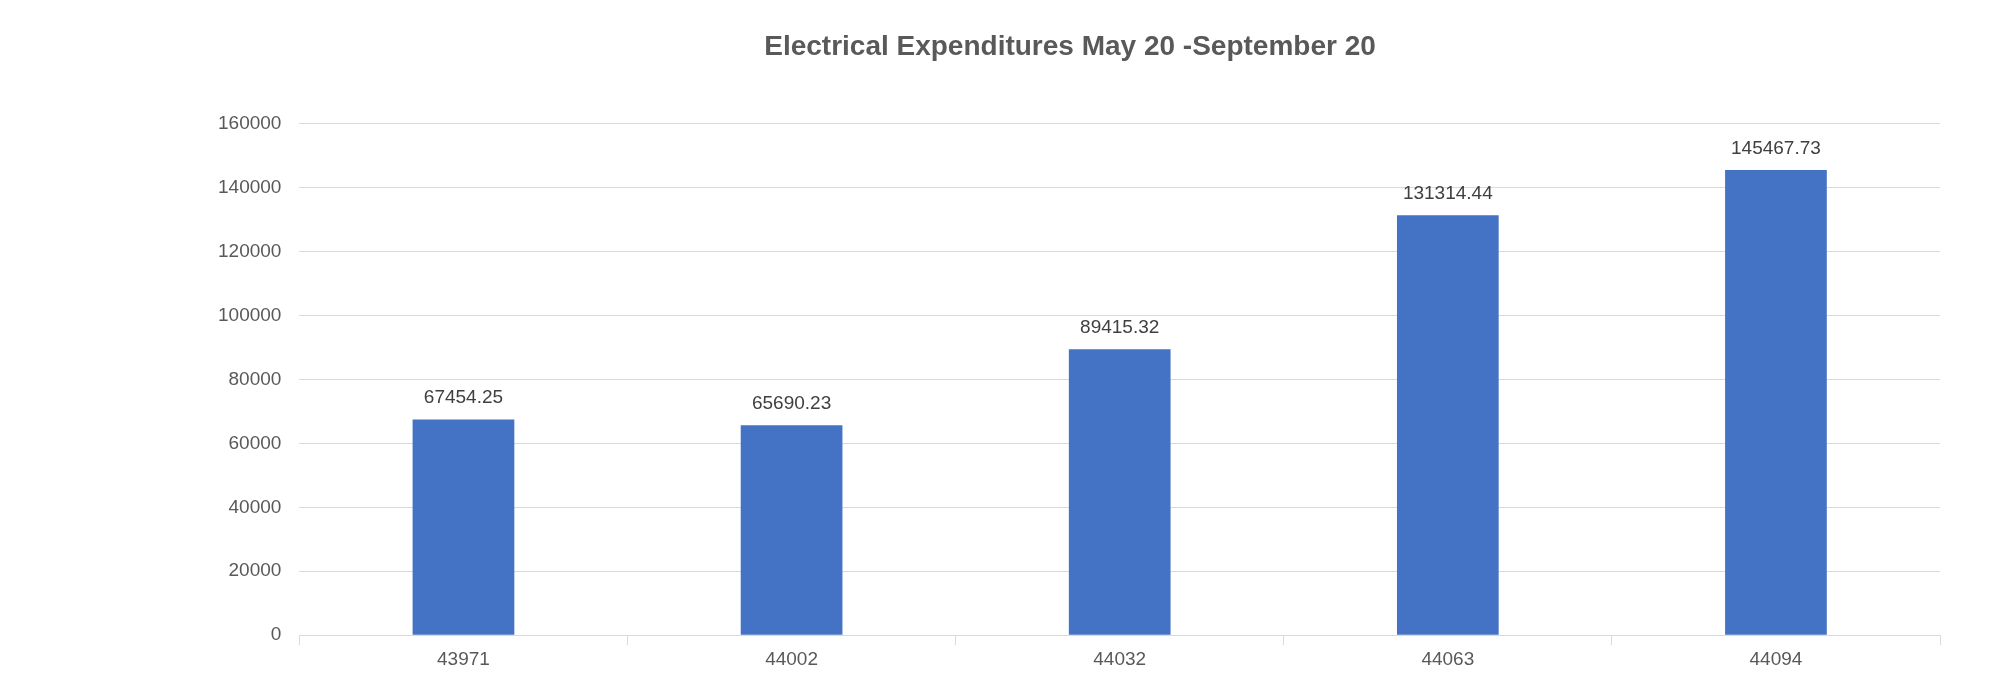  Describe the element at coordinates (276, 634) in the screenshot. I see `y-tick-label: 0` at that location.